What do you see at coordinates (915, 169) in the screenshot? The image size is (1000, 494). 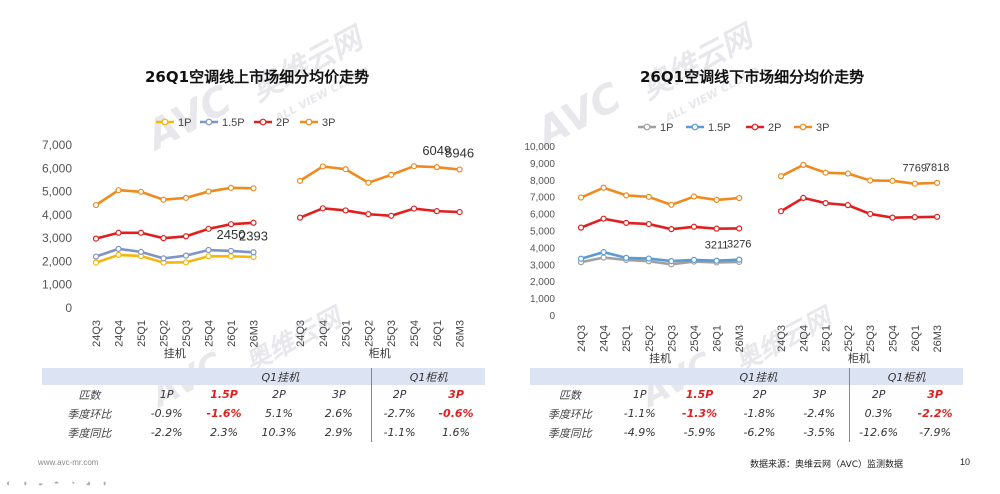 I see `data-label: 7769` at bounding box center [915, 169].